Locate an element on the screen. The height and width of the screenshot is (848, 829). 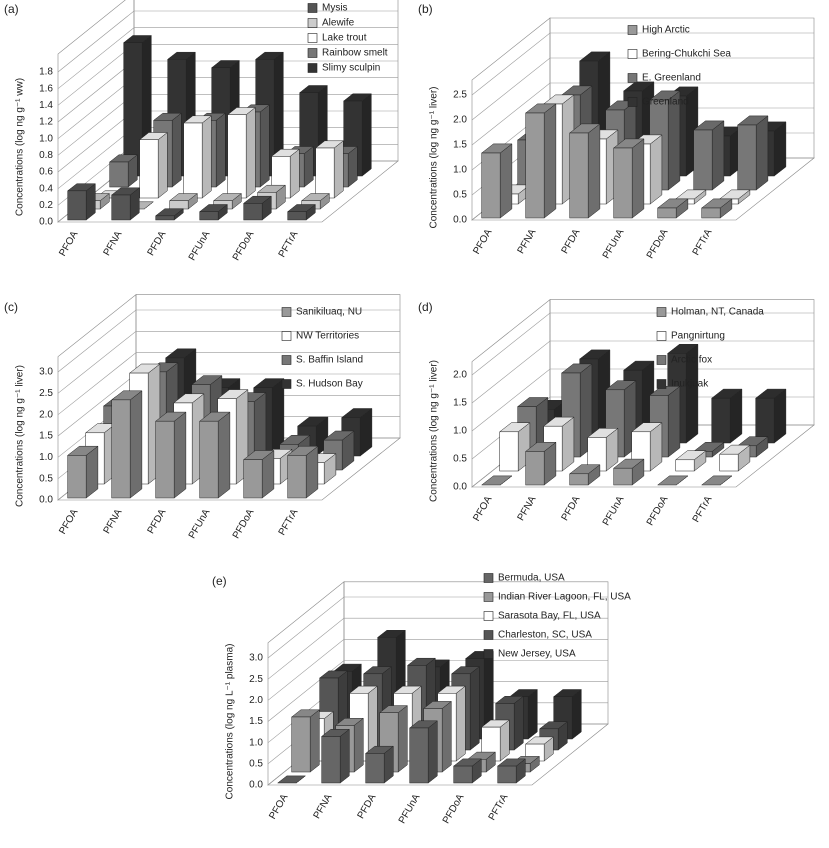
y-tick-label: 0.8 is located at coordinates (46, 155).